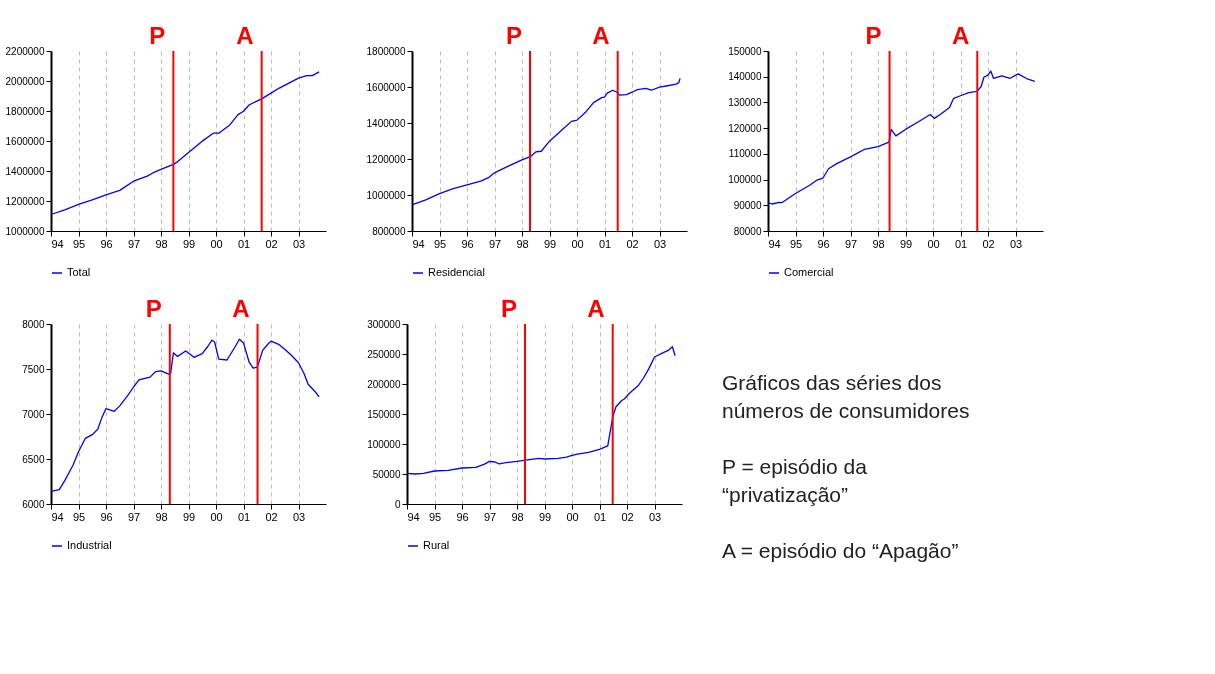  What do you see at coordinates (389, 231) in the screenshot?
I see `y-tick-label: 800000` at bounding box center [389, 231].